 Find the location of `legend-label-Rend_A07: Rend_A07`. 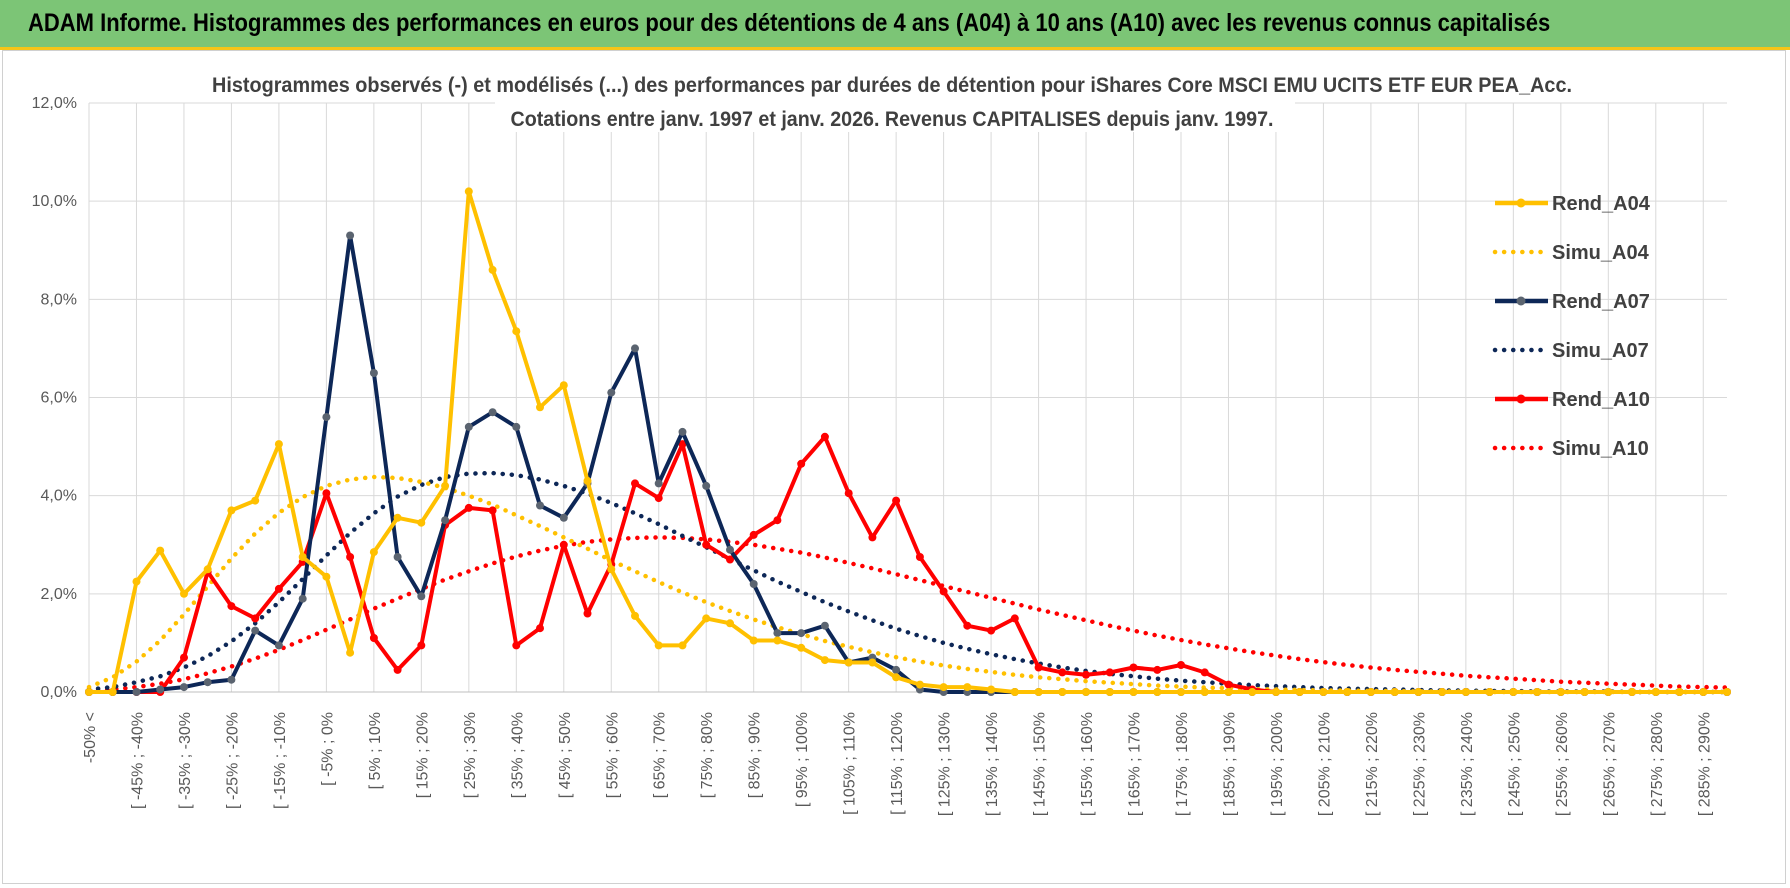

legend-label-Rend_A07: Rend_A07 is located at coordinates (1601, 302).